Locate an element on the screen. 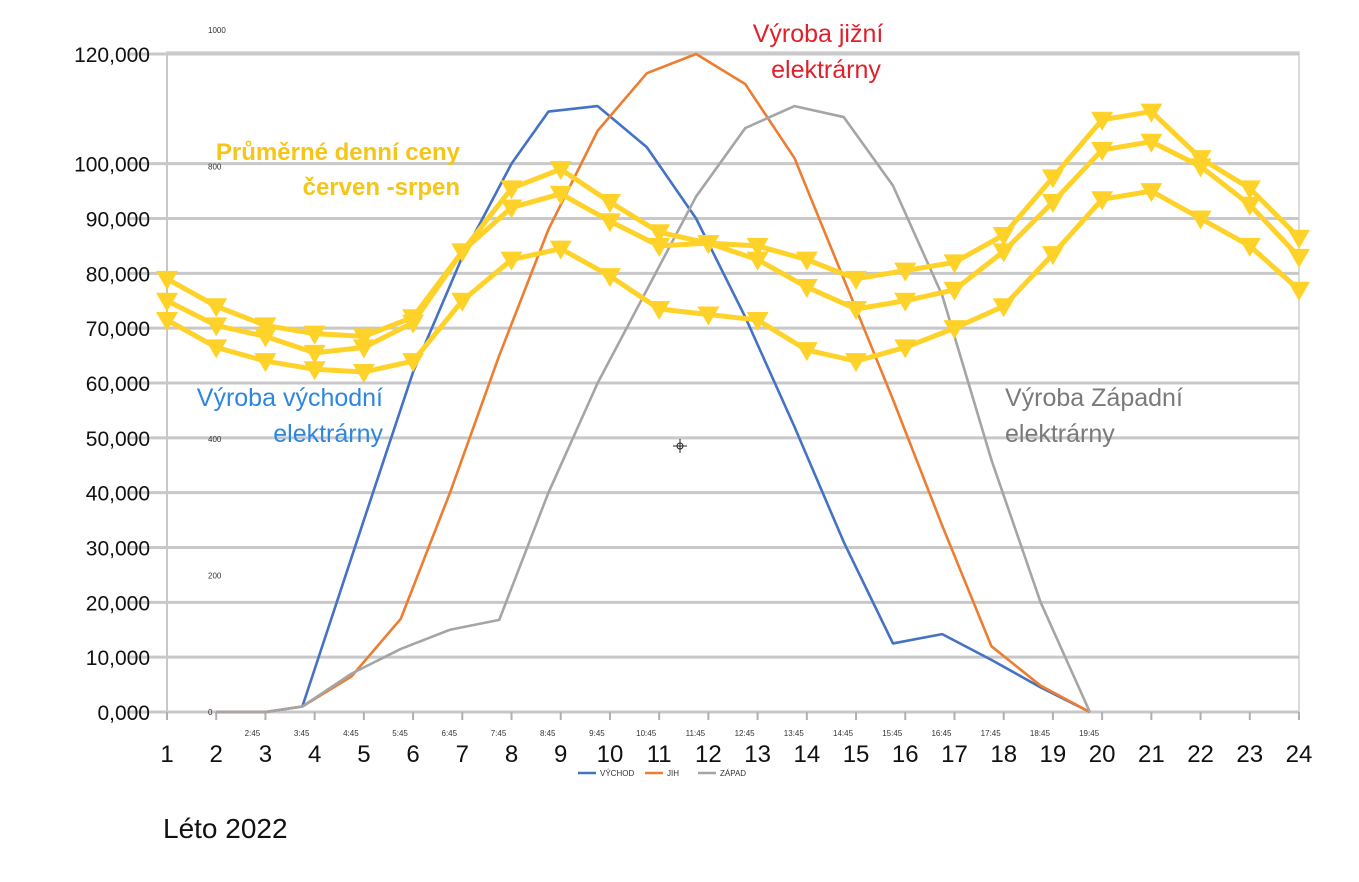  secondary-axis-label: 200 is located at coordinates (215, 576).